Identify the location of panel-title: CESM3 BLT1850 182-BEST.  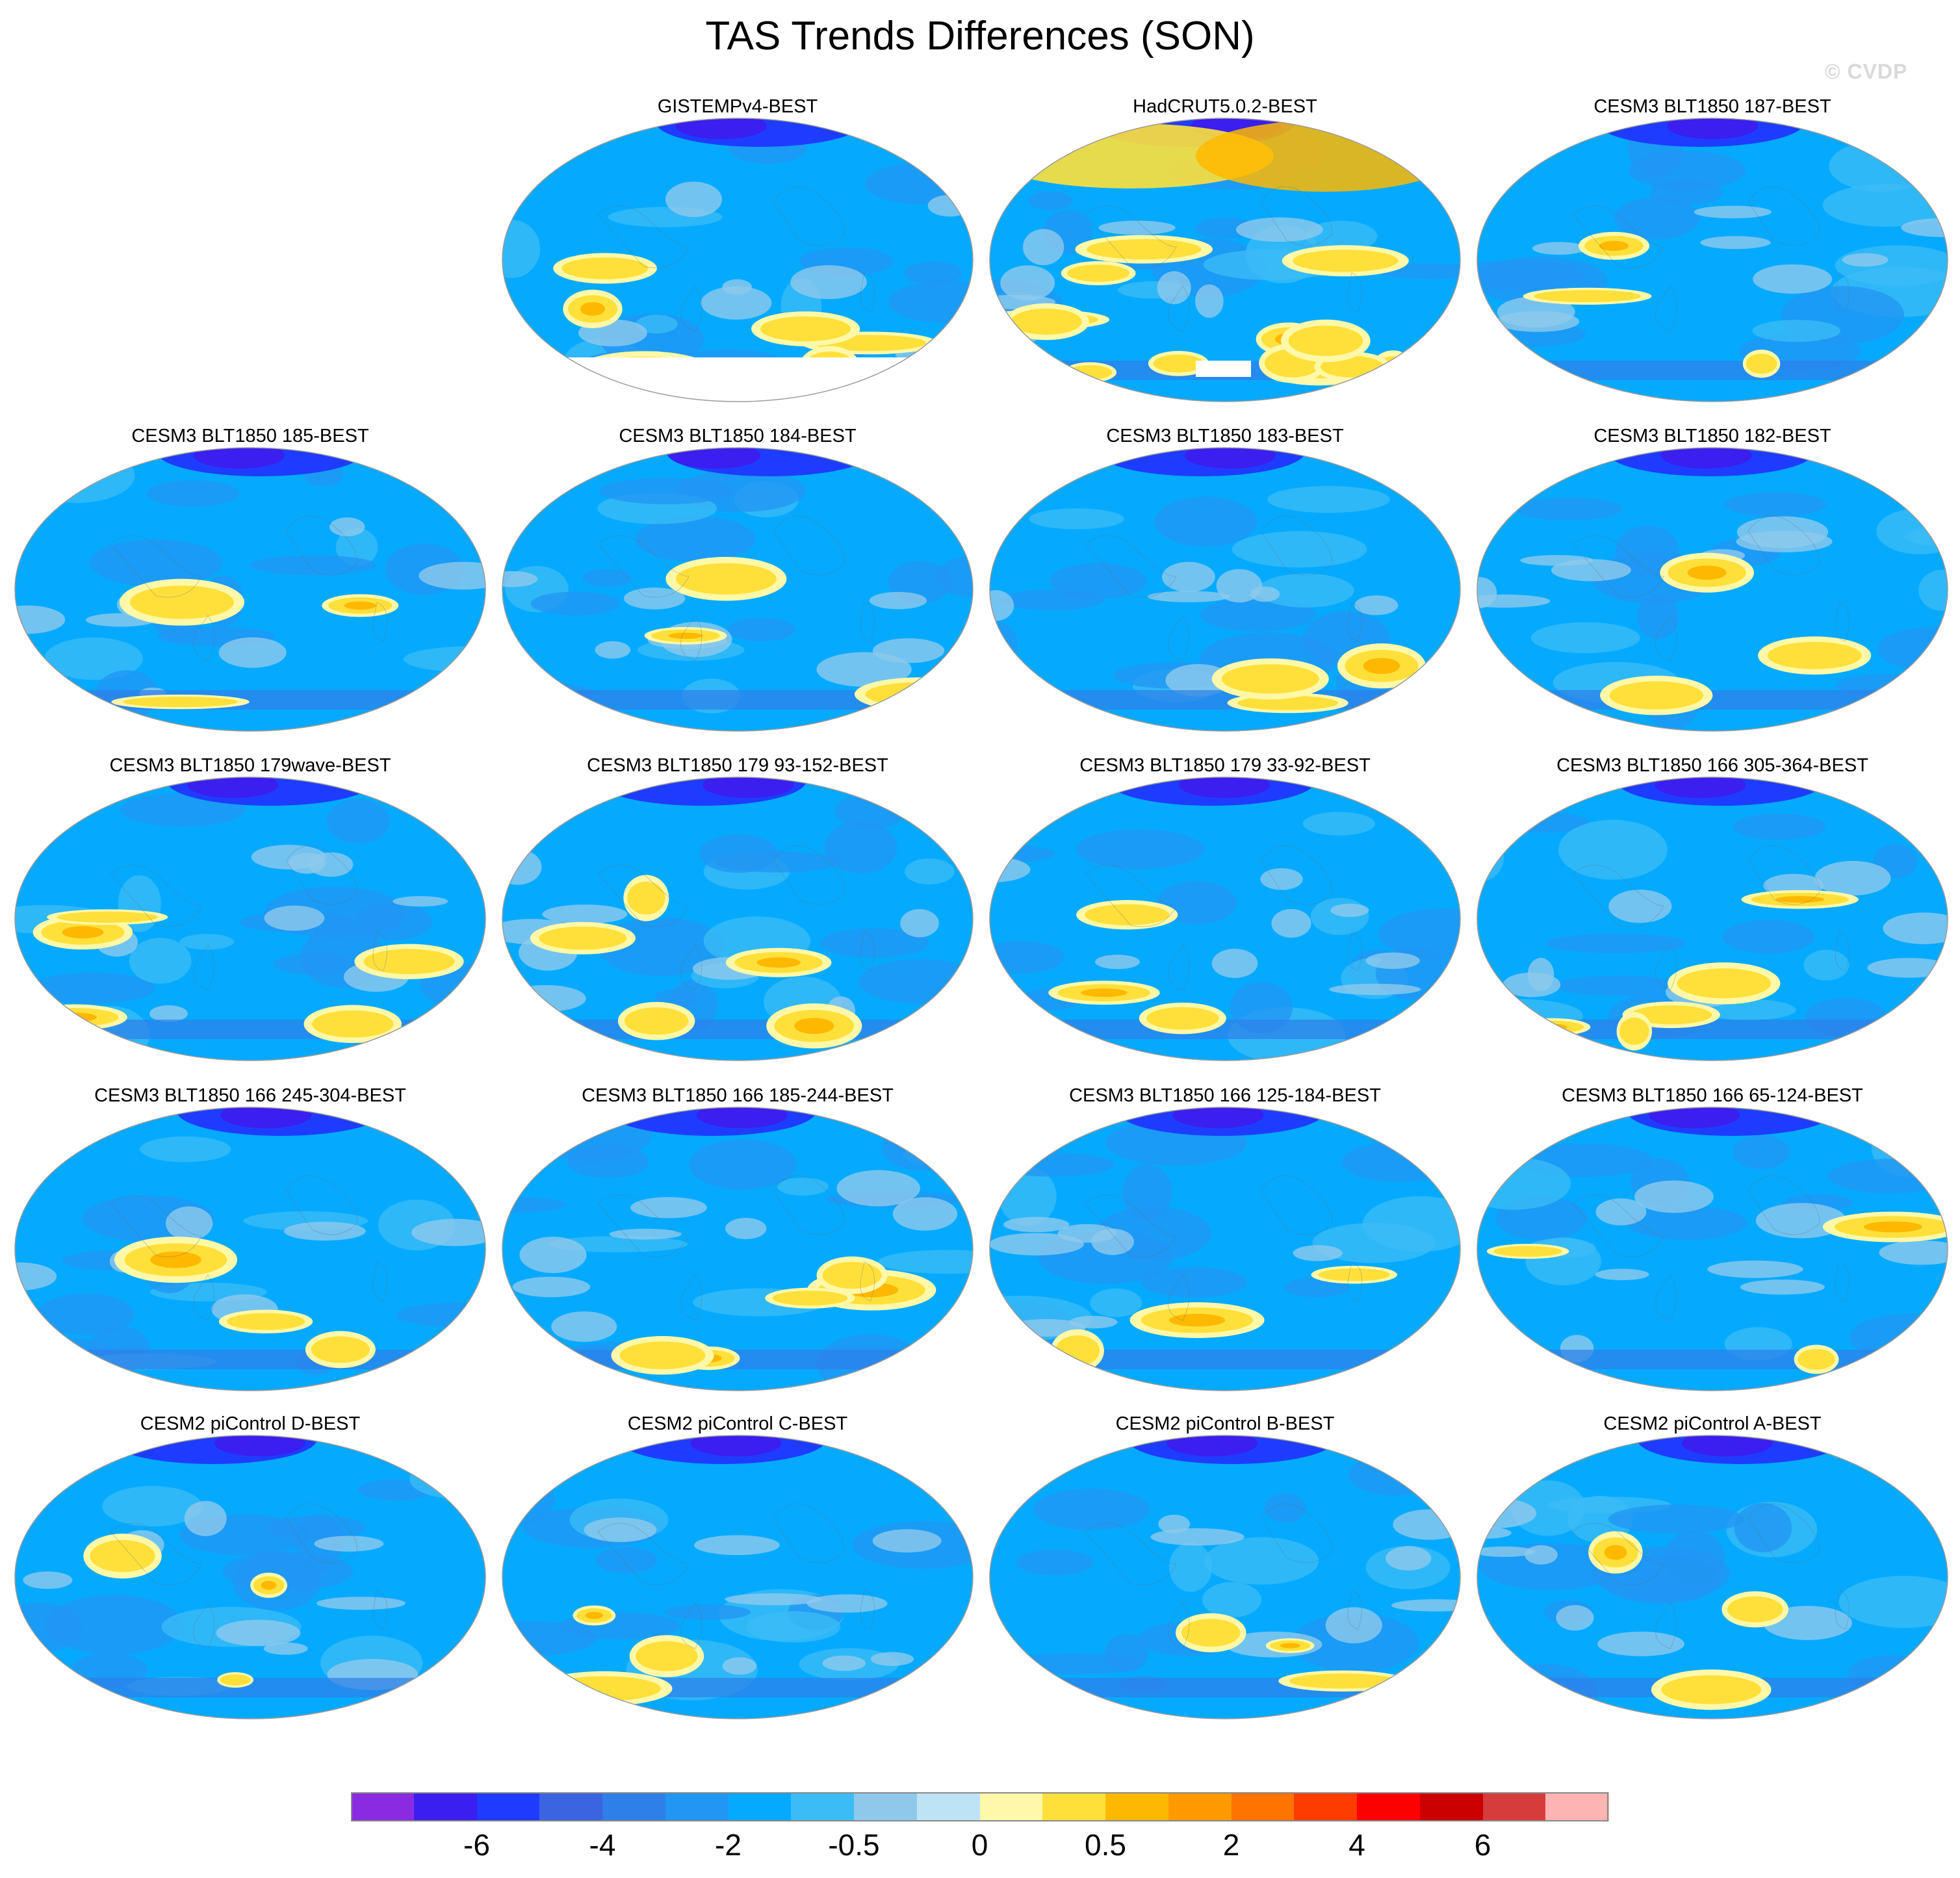
(1712, 436).